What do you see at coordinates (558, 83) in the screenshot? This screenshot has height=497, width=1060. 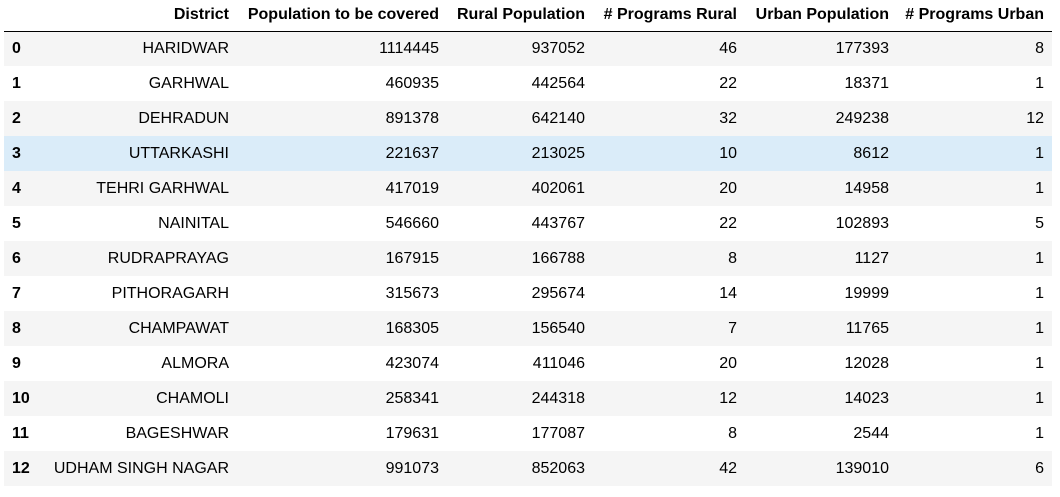 I see `rural-population-cell: 442564` at bounding box center [558, 83].